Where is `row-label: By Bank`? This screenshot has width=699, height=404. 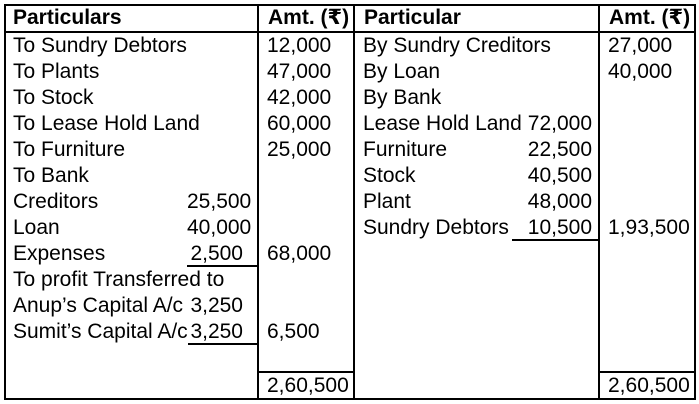 row-label: By Bank is located at coordinates (402, 97).